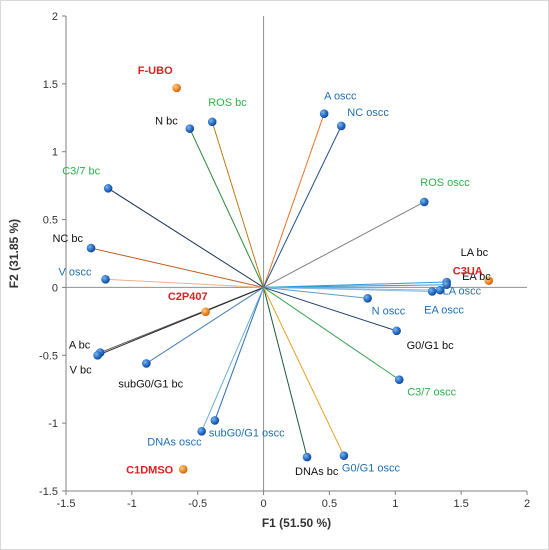 The height and width of the screenshot is (550, 549). I want to click on point-label-f-ubo: F-UBO, so click(155, 71).